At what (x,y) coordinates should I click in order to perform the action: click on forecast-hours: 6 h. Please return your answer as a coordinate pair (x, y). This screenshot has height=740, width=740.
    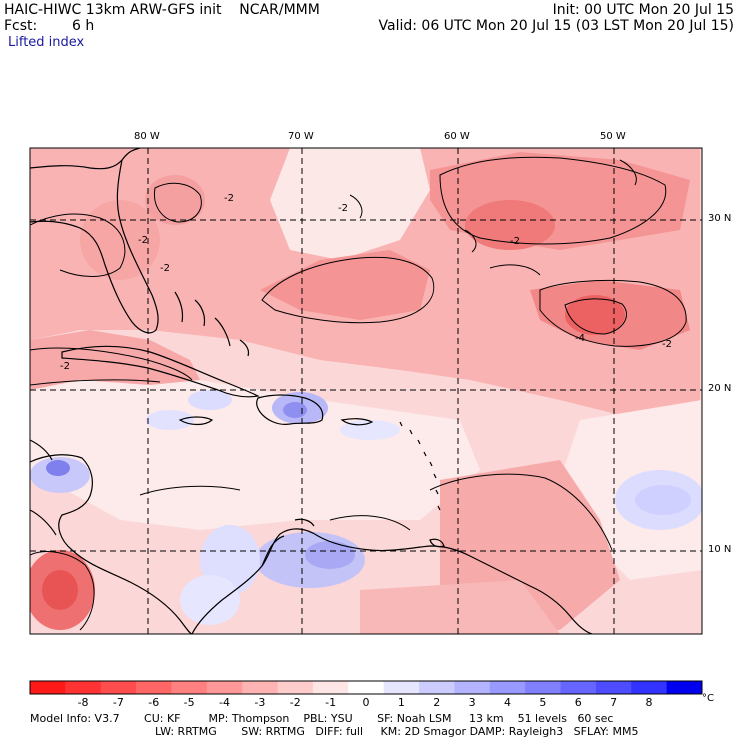
    Looking at the image, I should click on (83, 26).